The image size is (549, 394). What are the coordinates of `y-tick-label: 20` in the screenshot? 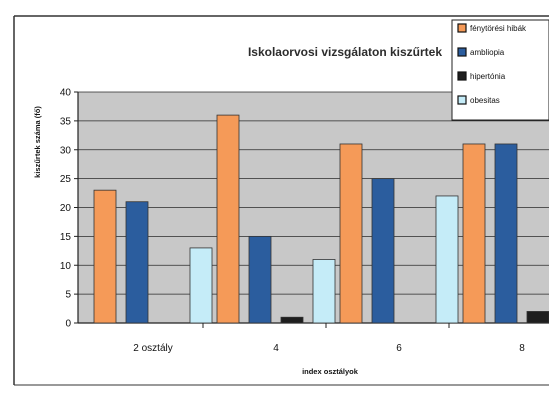 It's located at (66, 208).